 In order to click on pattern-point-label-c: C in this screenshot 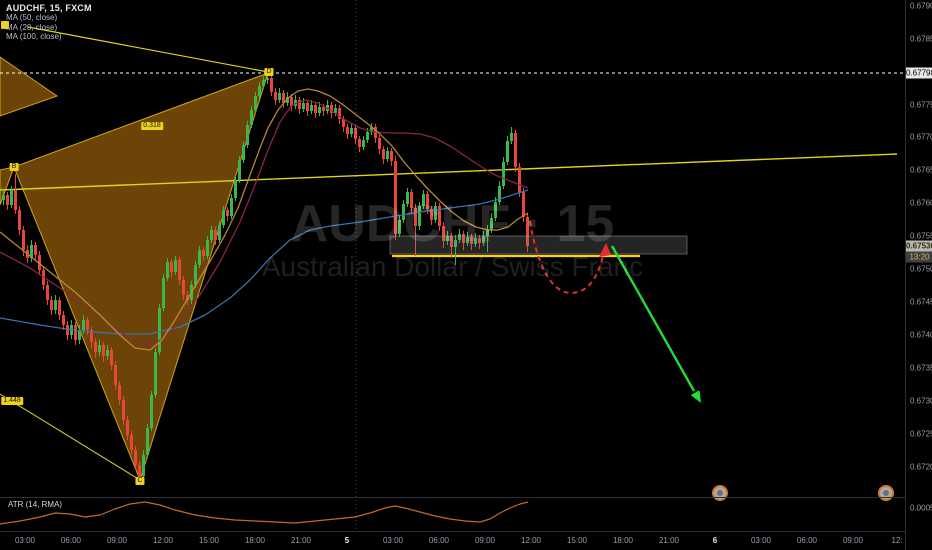, I will do `click(140, 481)`.